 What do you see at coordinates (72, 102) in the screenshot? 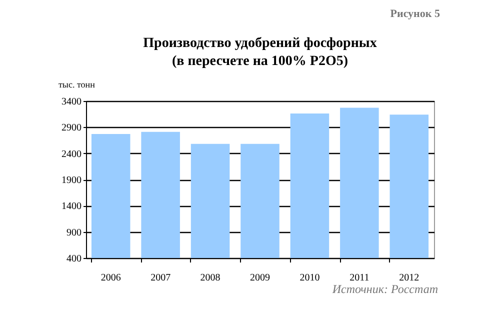
I see `y-tick-label: 3400` at bounding box center [72, 102].